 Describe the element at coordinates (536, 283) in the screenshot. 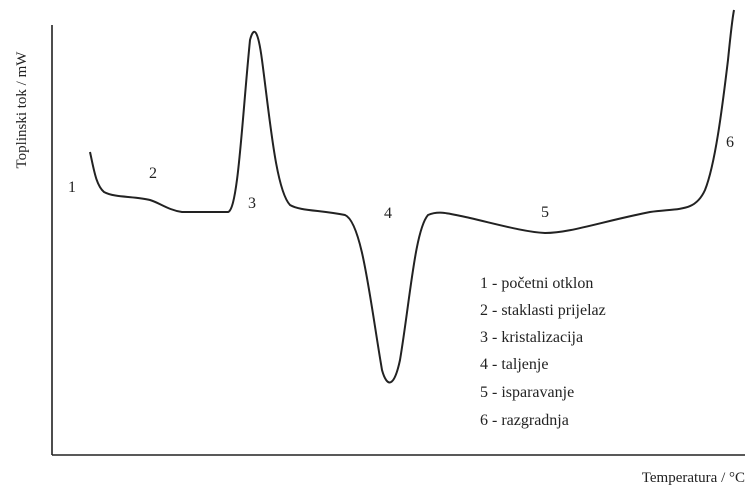

I see `legend-entry: 1 - početni otklon` at that location.